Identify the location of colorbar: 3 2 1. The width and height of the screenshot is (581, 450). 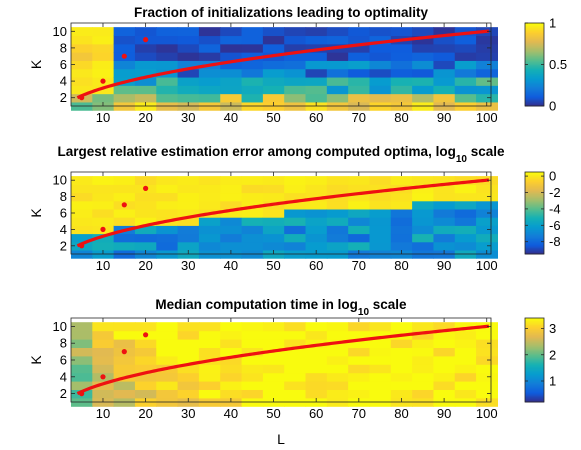
(540, 360).